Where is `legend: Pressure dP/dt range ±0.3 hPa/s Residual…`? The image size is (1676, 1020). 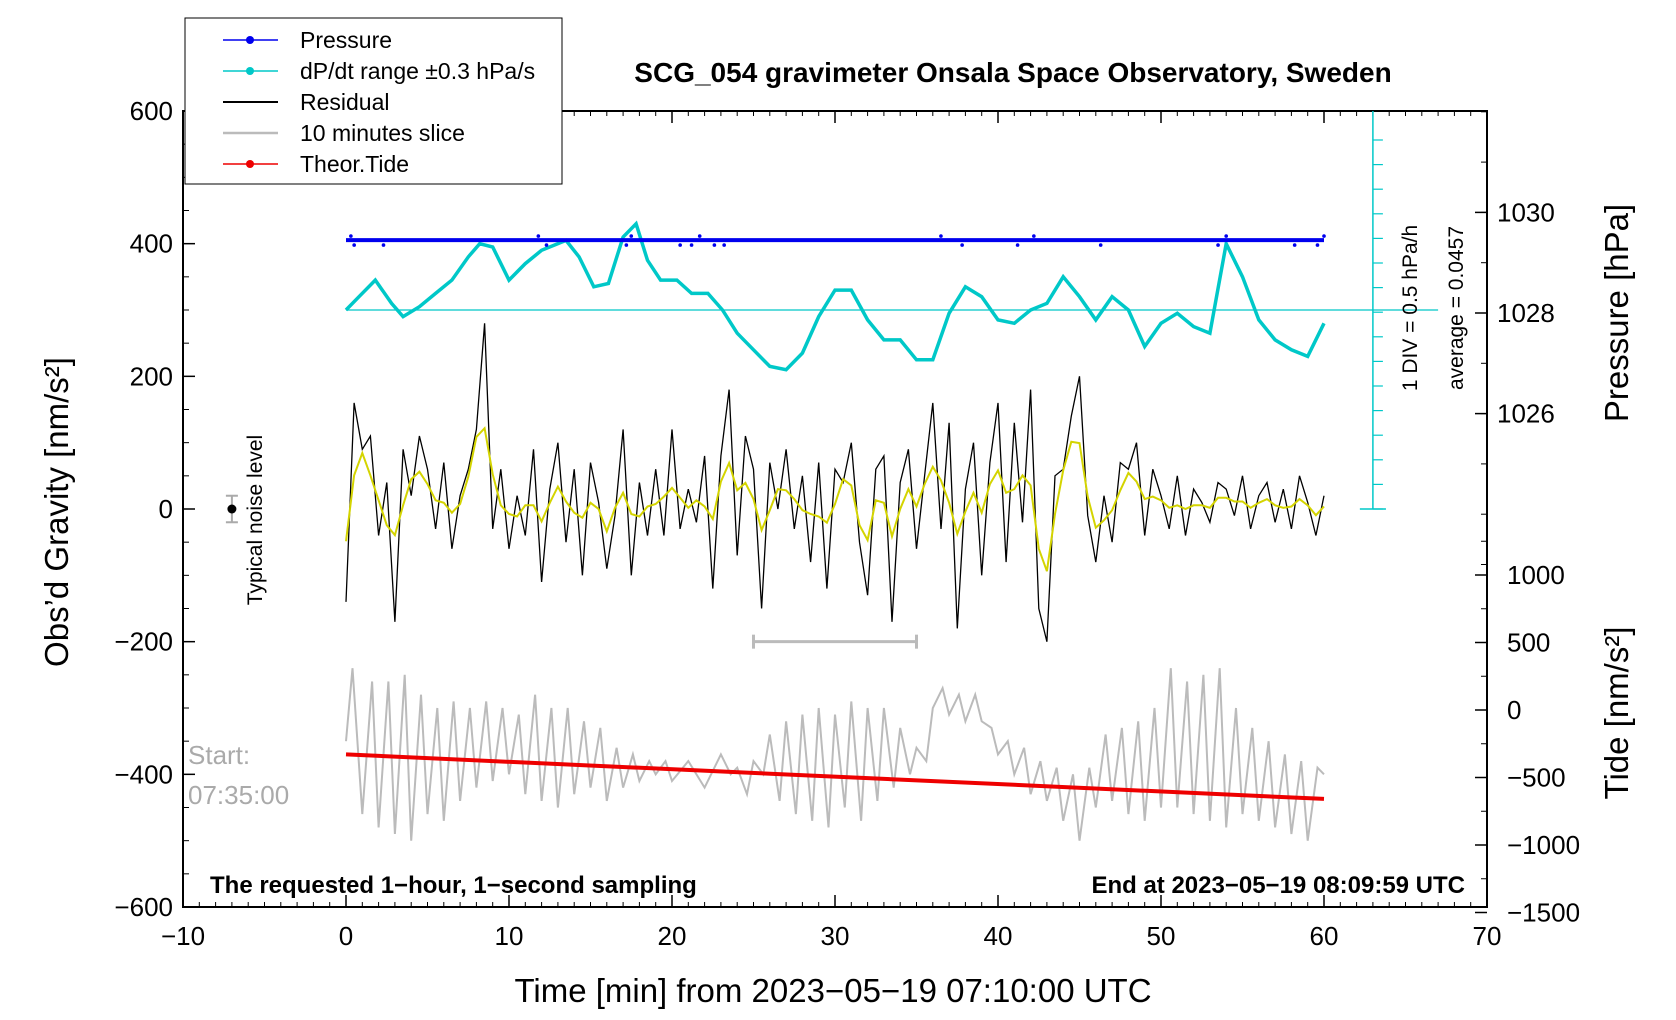
legend: Pressure dP/dt range ±0.3 hPa/s Residual… is located at coordinates (373, 101).